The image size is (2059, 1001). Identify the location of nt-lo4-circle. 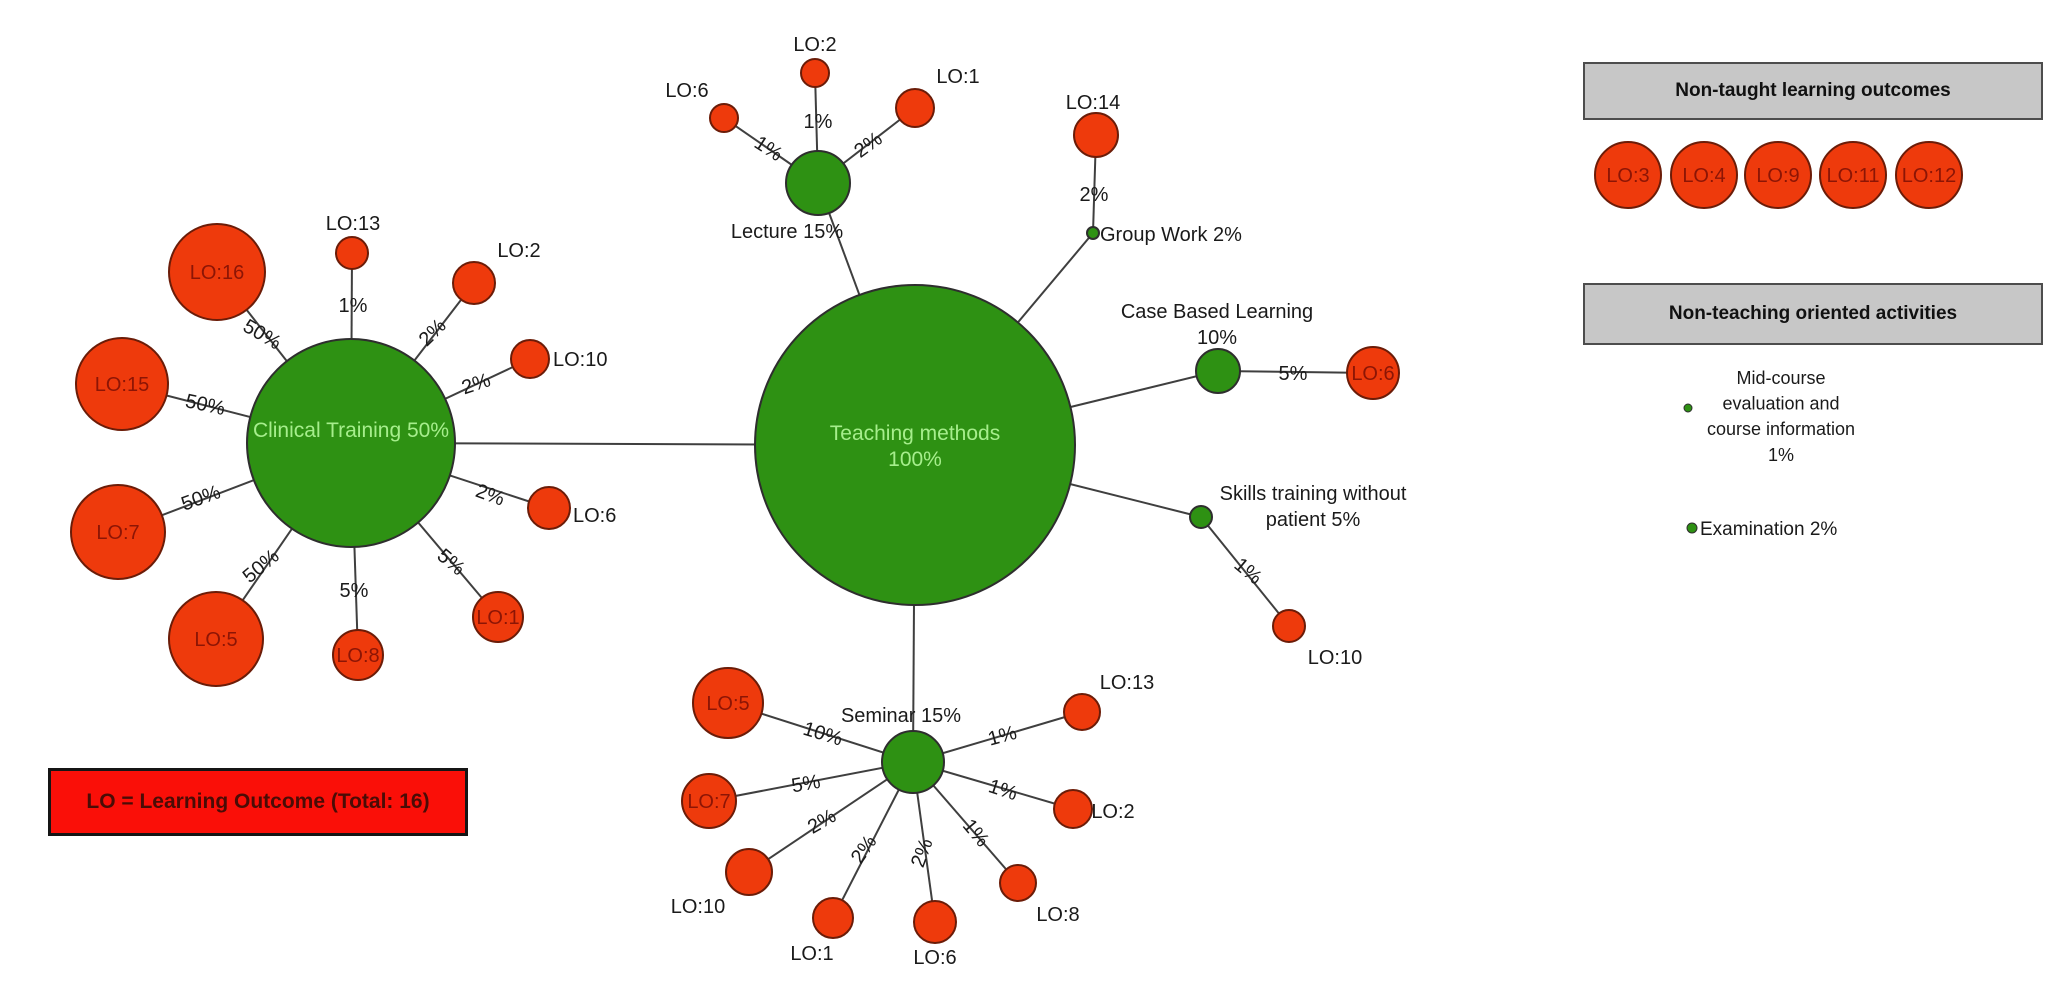
(1704, 175).